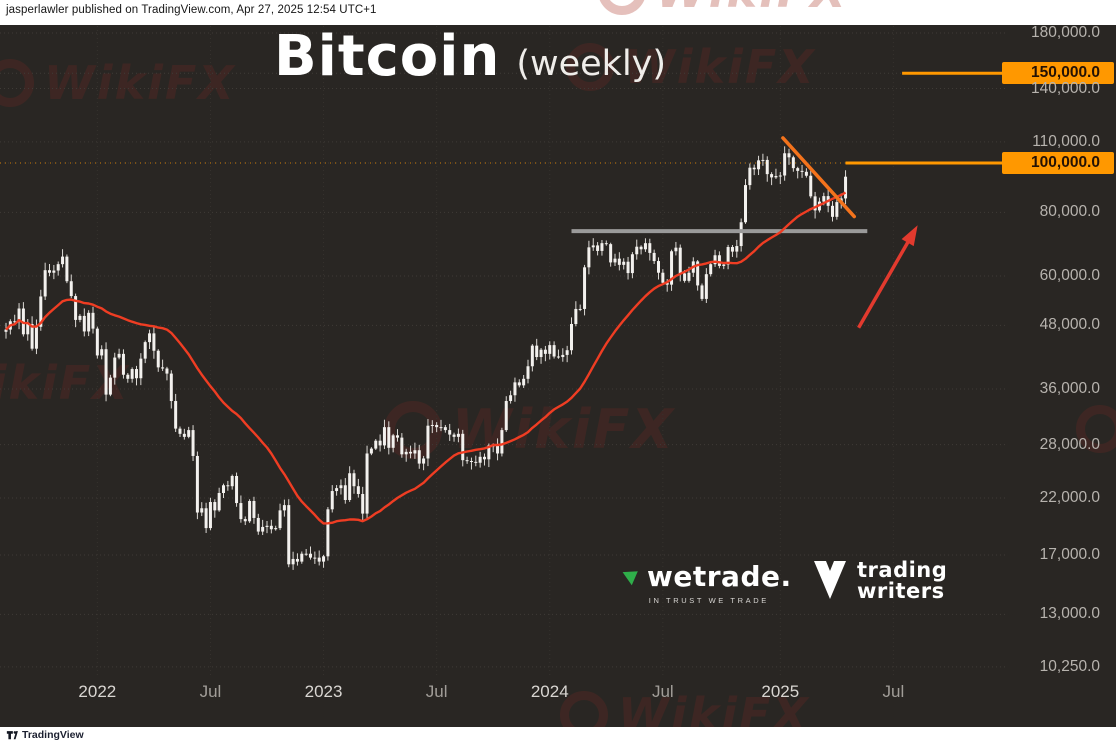 This screenshot has width=1116, height=742. What do you see at coordinates (591, 64) in the screenshot?
I see `chart-title-timeframe: (weekly)` at bounding box center [591, 64].